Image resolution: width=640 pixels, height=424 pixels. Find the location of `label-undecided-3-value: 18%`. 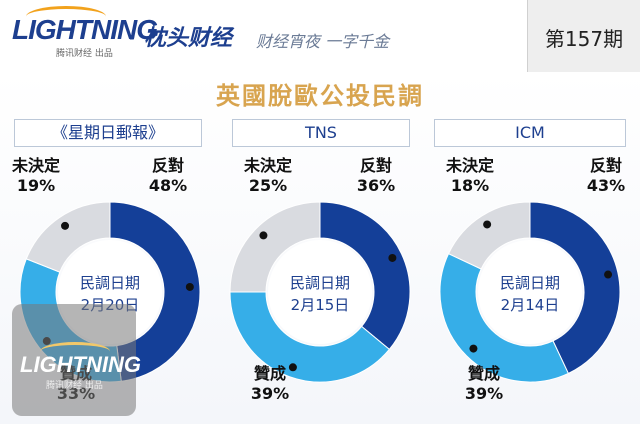

label-undecided-3-value: 18% is located at coordinates (470, 185).